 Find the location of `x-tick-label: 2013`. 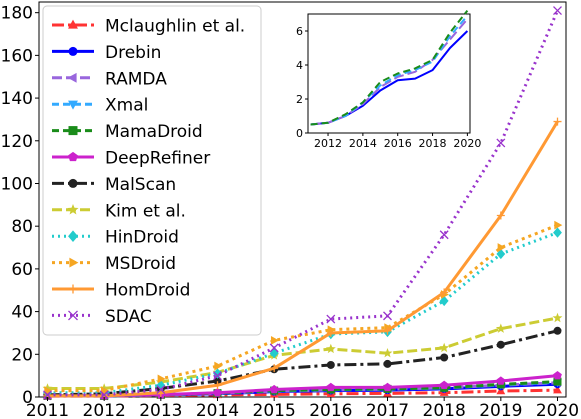

x-tick-label: 2013 is located at coordinates (160, 410).